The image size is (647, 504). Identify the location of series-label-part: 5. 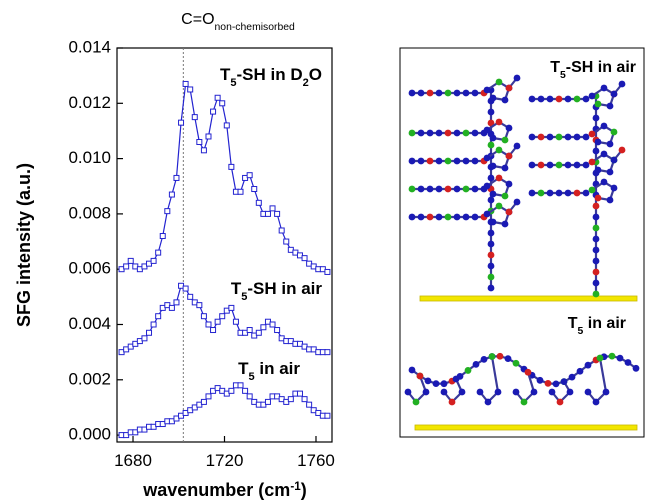
(251, 377).